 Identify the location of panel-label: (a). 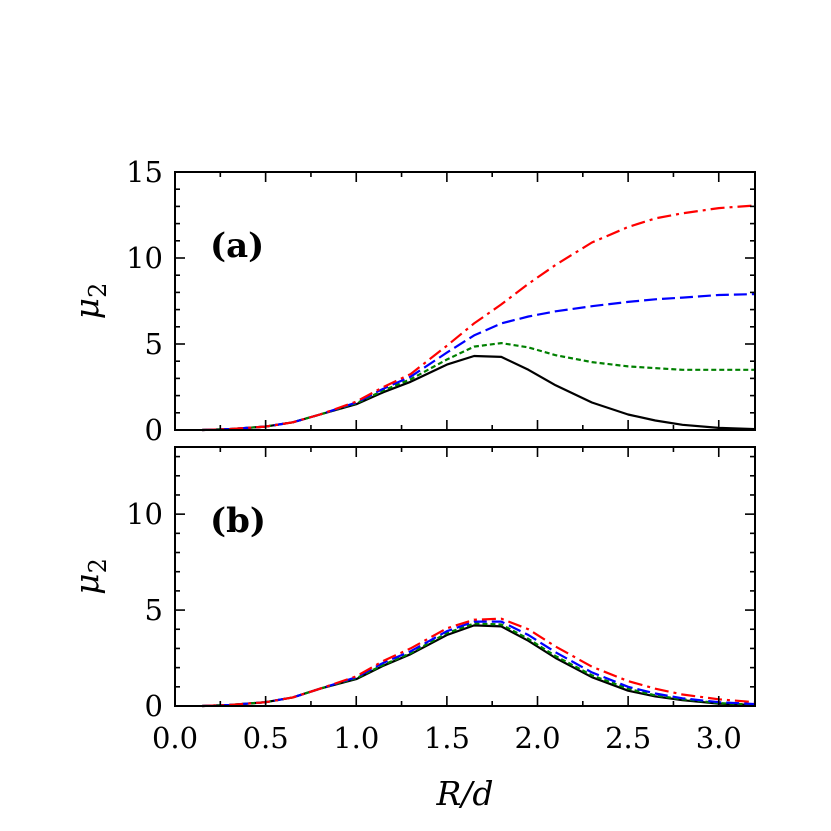
(237, 246).